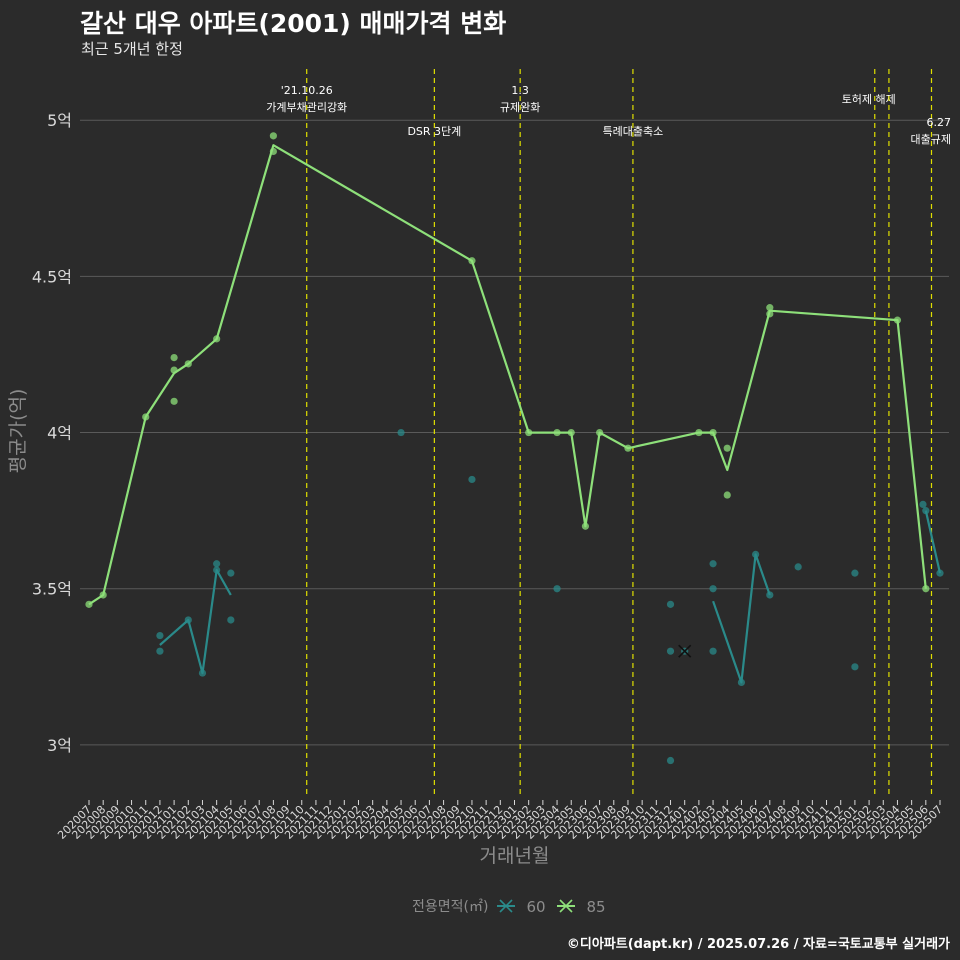 This screenshot has height=960, width=960. Describe the element at coordinates (939, 122) in the screenshot. I see `event-label: 6.27` at that location.